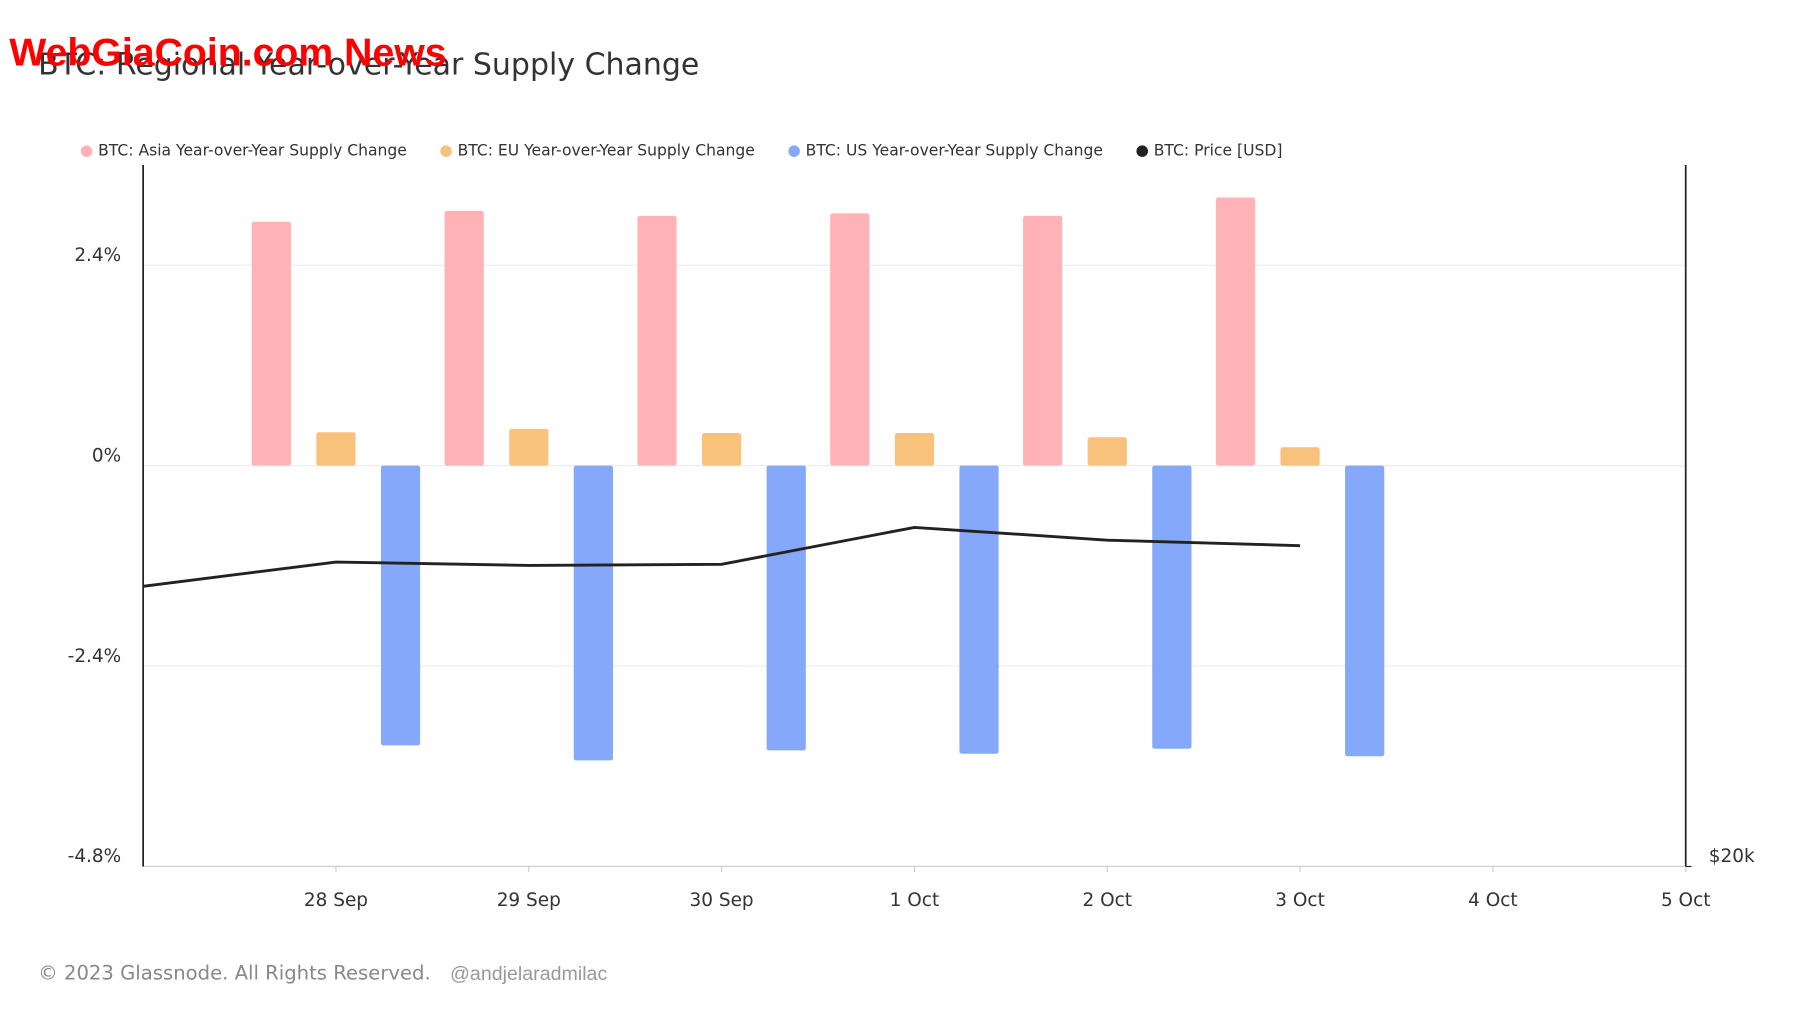 Image resolution: width=1800 pixels, height=1013 pixels. I want to click on x-tick-label: 2 Oct, so click(1107, 900).